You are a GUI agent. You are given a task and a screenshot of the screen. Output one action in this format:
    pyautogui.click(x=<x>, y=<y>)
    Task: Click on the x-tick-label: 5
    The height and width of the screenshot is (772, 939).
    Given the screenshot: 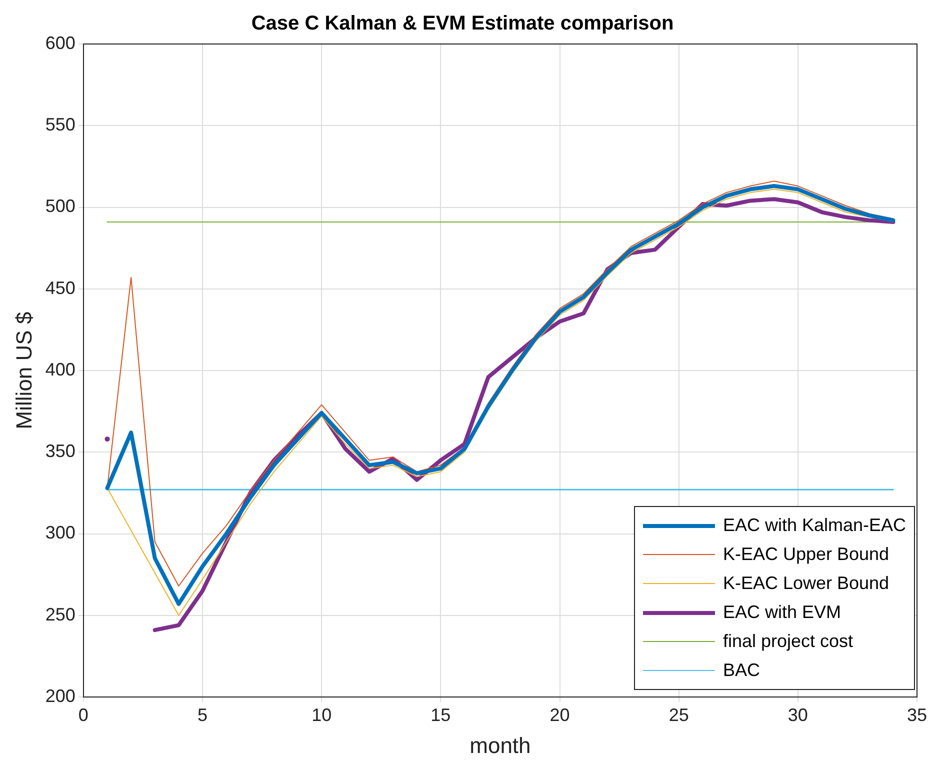 What is the action you would take?
    pyautogui.click(x=203, y=714)
    